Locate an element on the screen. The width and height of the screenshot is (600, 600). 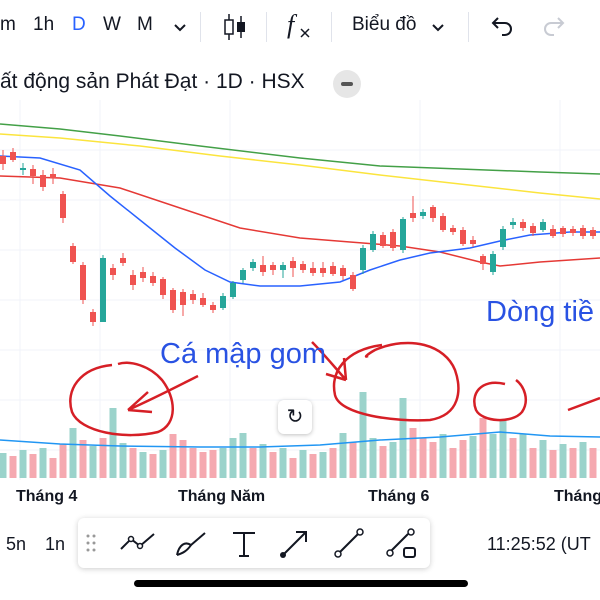
drag-handle-icon is located at coordinates (91, 543).